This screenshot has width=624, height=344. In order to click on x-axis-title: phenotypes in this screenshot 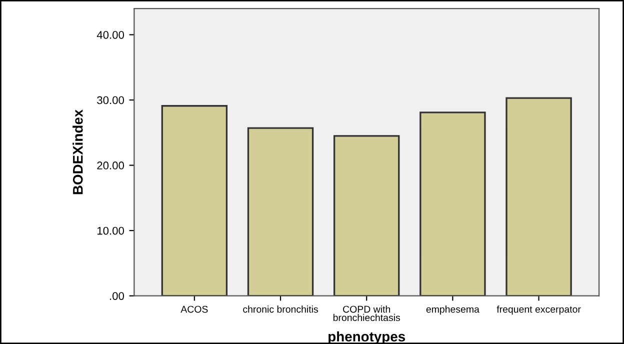, I will do `click(367, 337)`.